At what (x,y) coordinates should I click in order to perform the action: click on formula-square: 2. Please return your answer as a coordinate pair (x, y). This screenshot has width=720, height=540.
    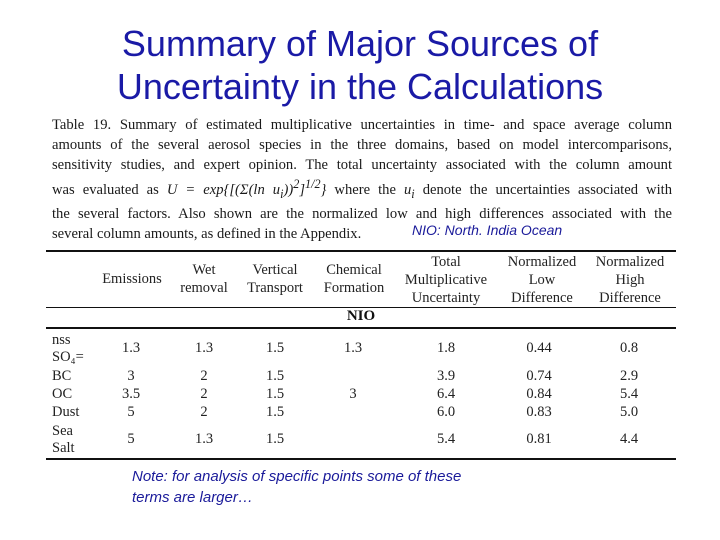
    Looking at the image, I should click on (296, 184).